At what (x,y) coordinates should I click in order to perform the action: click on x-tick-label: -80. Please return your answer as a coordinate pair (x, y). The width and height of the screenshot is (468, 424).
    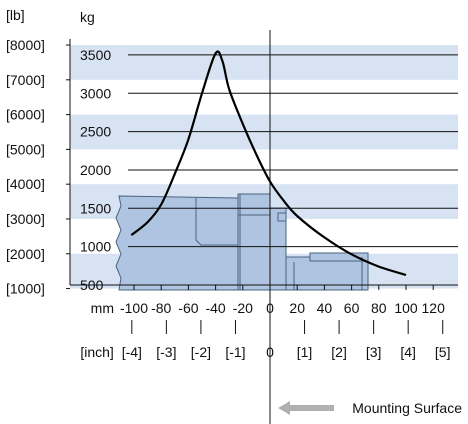
    Looking at the image, I should click on (161, 308).